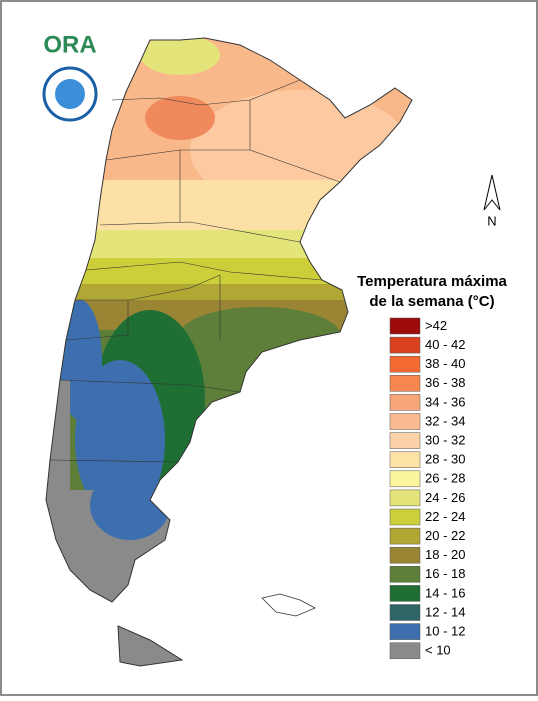 The width and height of the screenshot is (538, 701). Describe the element at coordinates (445, 478) in the screenshot. I see `legend-label: 26 - 28` at that location.